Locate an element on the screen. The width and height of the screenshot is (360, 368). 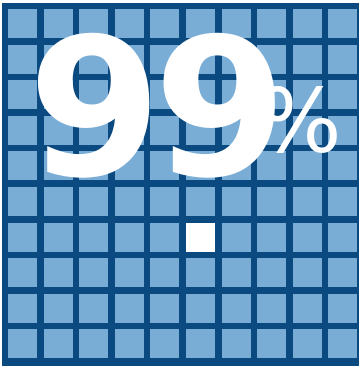
percent-sign: % is located at coordinates (300, 121).